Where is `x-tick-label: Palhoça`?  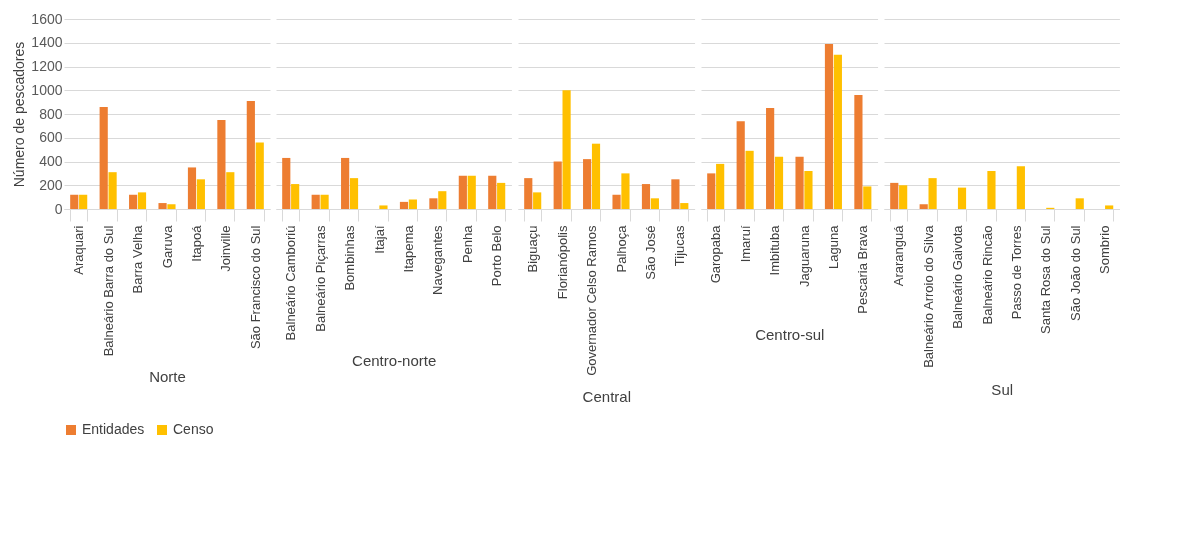
x-tick-label: Palhoça is located at coordinates (621, 248).